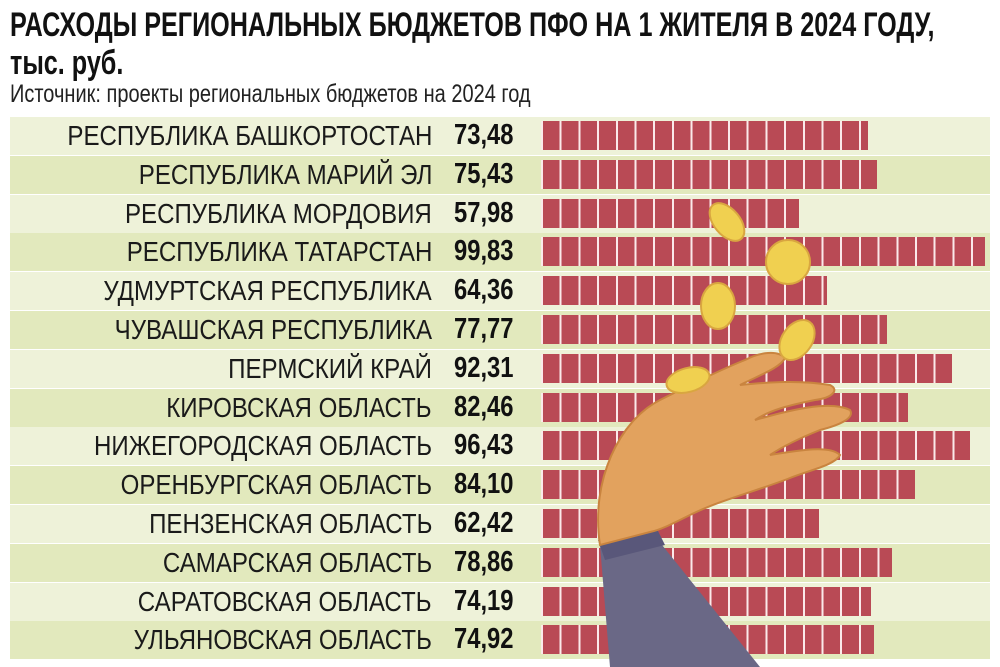  I want to click on bar-row: УДМУРТСКАЯ РЕСПУБЛИКА 64,36, so click(500, 291).